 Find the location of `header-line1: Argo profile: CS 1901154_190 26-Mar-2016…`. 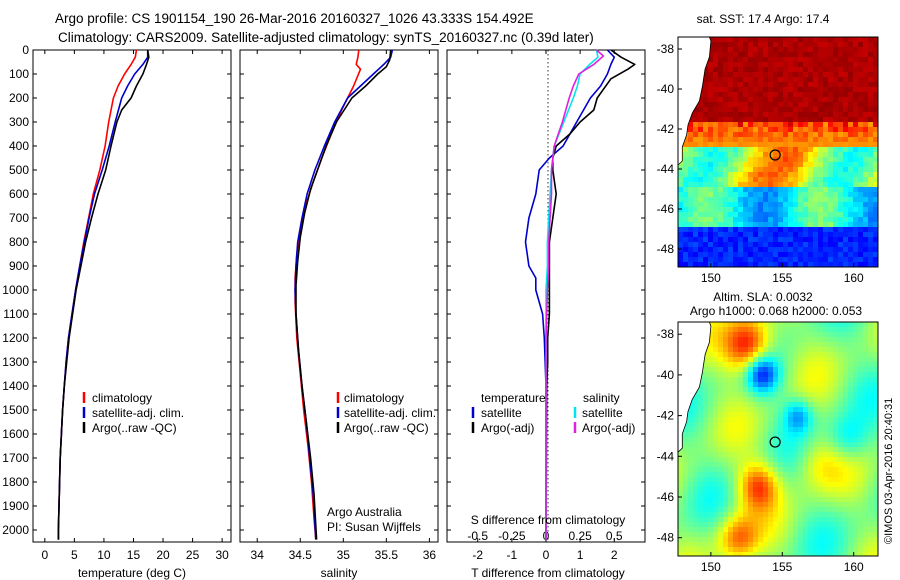

header-line1: Argo profile: CS 1901154_190 26-Mar-2016… is located at coordinates (294, 18).